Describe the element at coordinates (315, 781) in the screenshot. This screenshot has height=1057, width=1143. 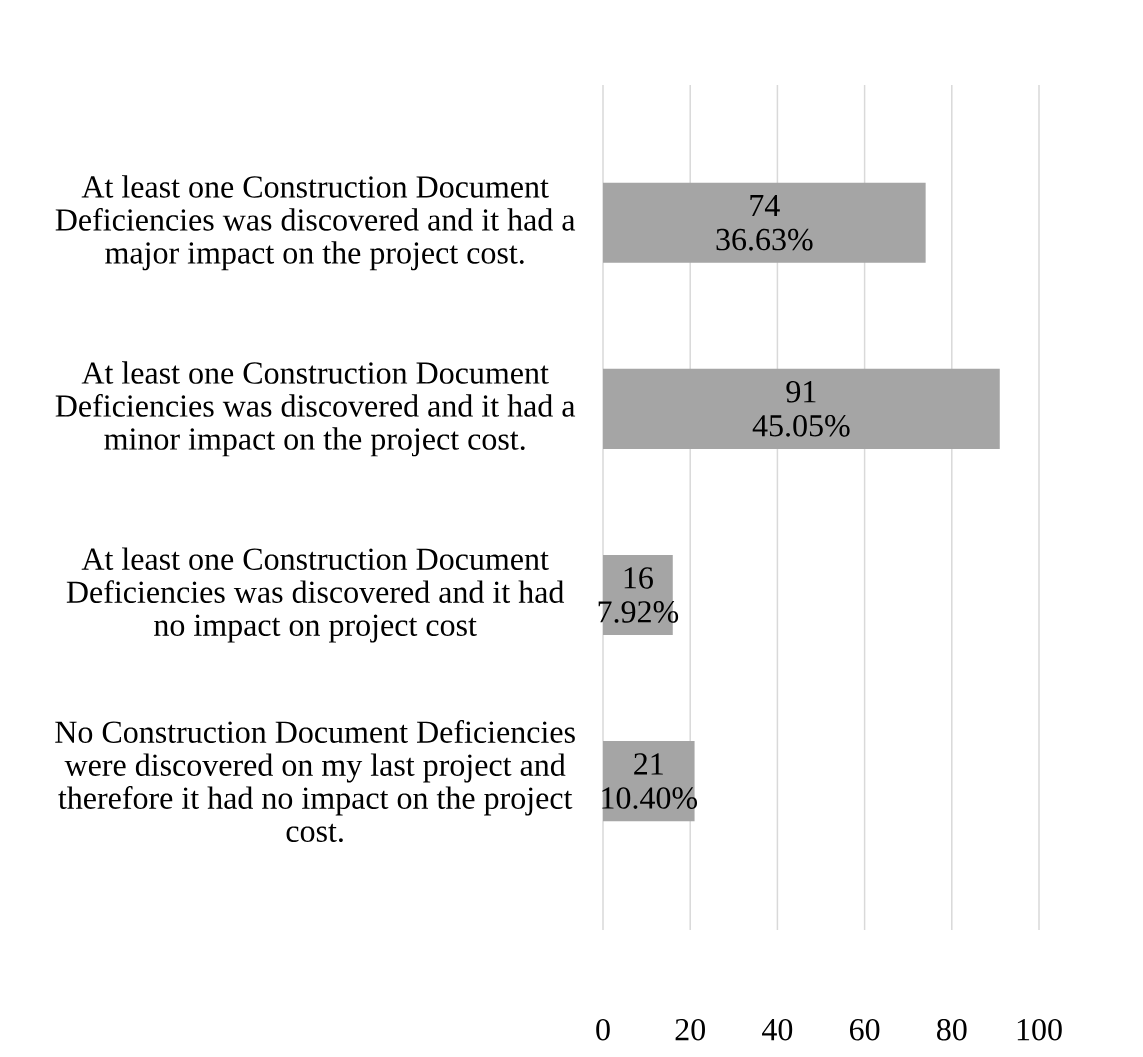
I see `y-tick-label: No Construction Document Deficiencies were discovered on my last project and therefore it had no impact on the project cost.` at that location.